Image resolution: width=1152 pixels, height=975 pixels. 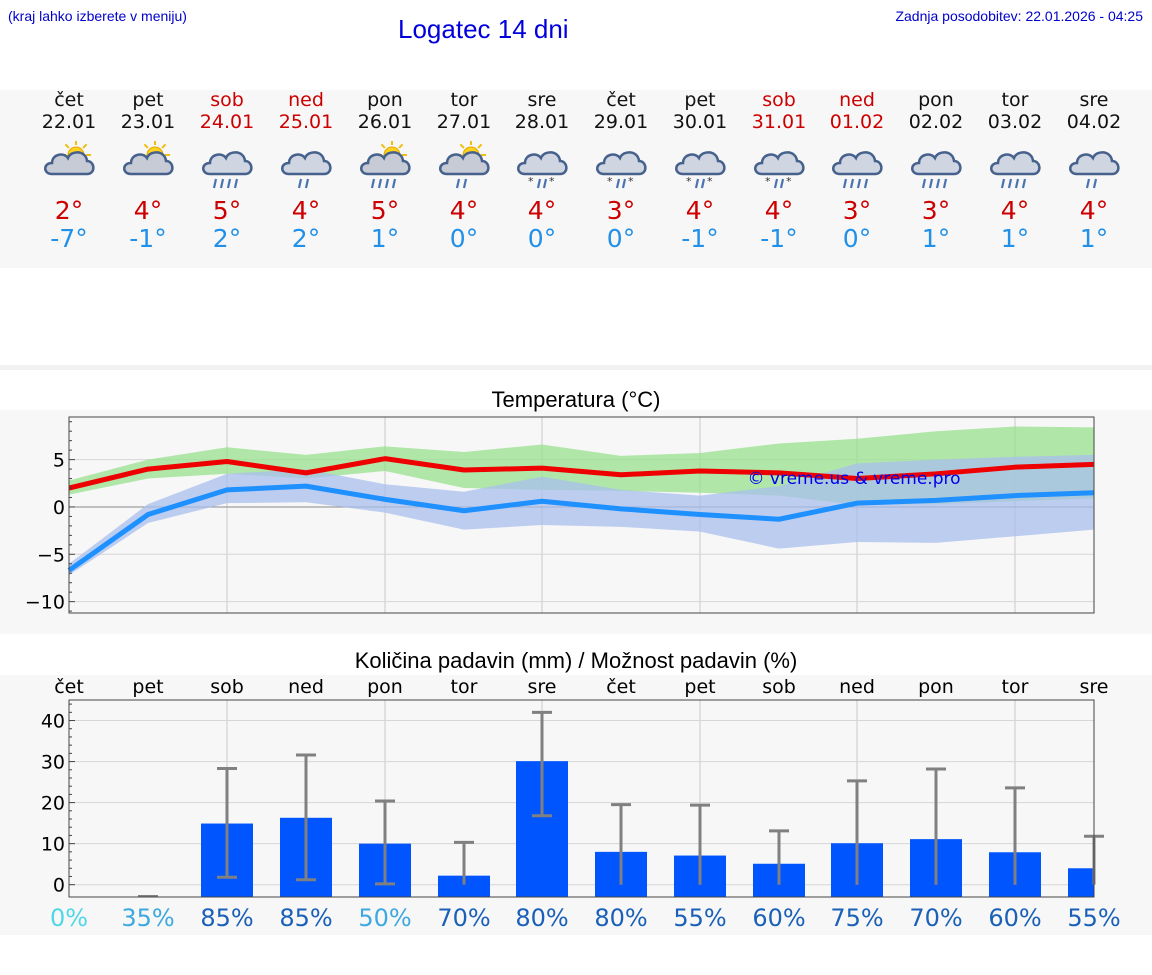 I want to click on day-date: 01.02, so click(x=857, y=122).